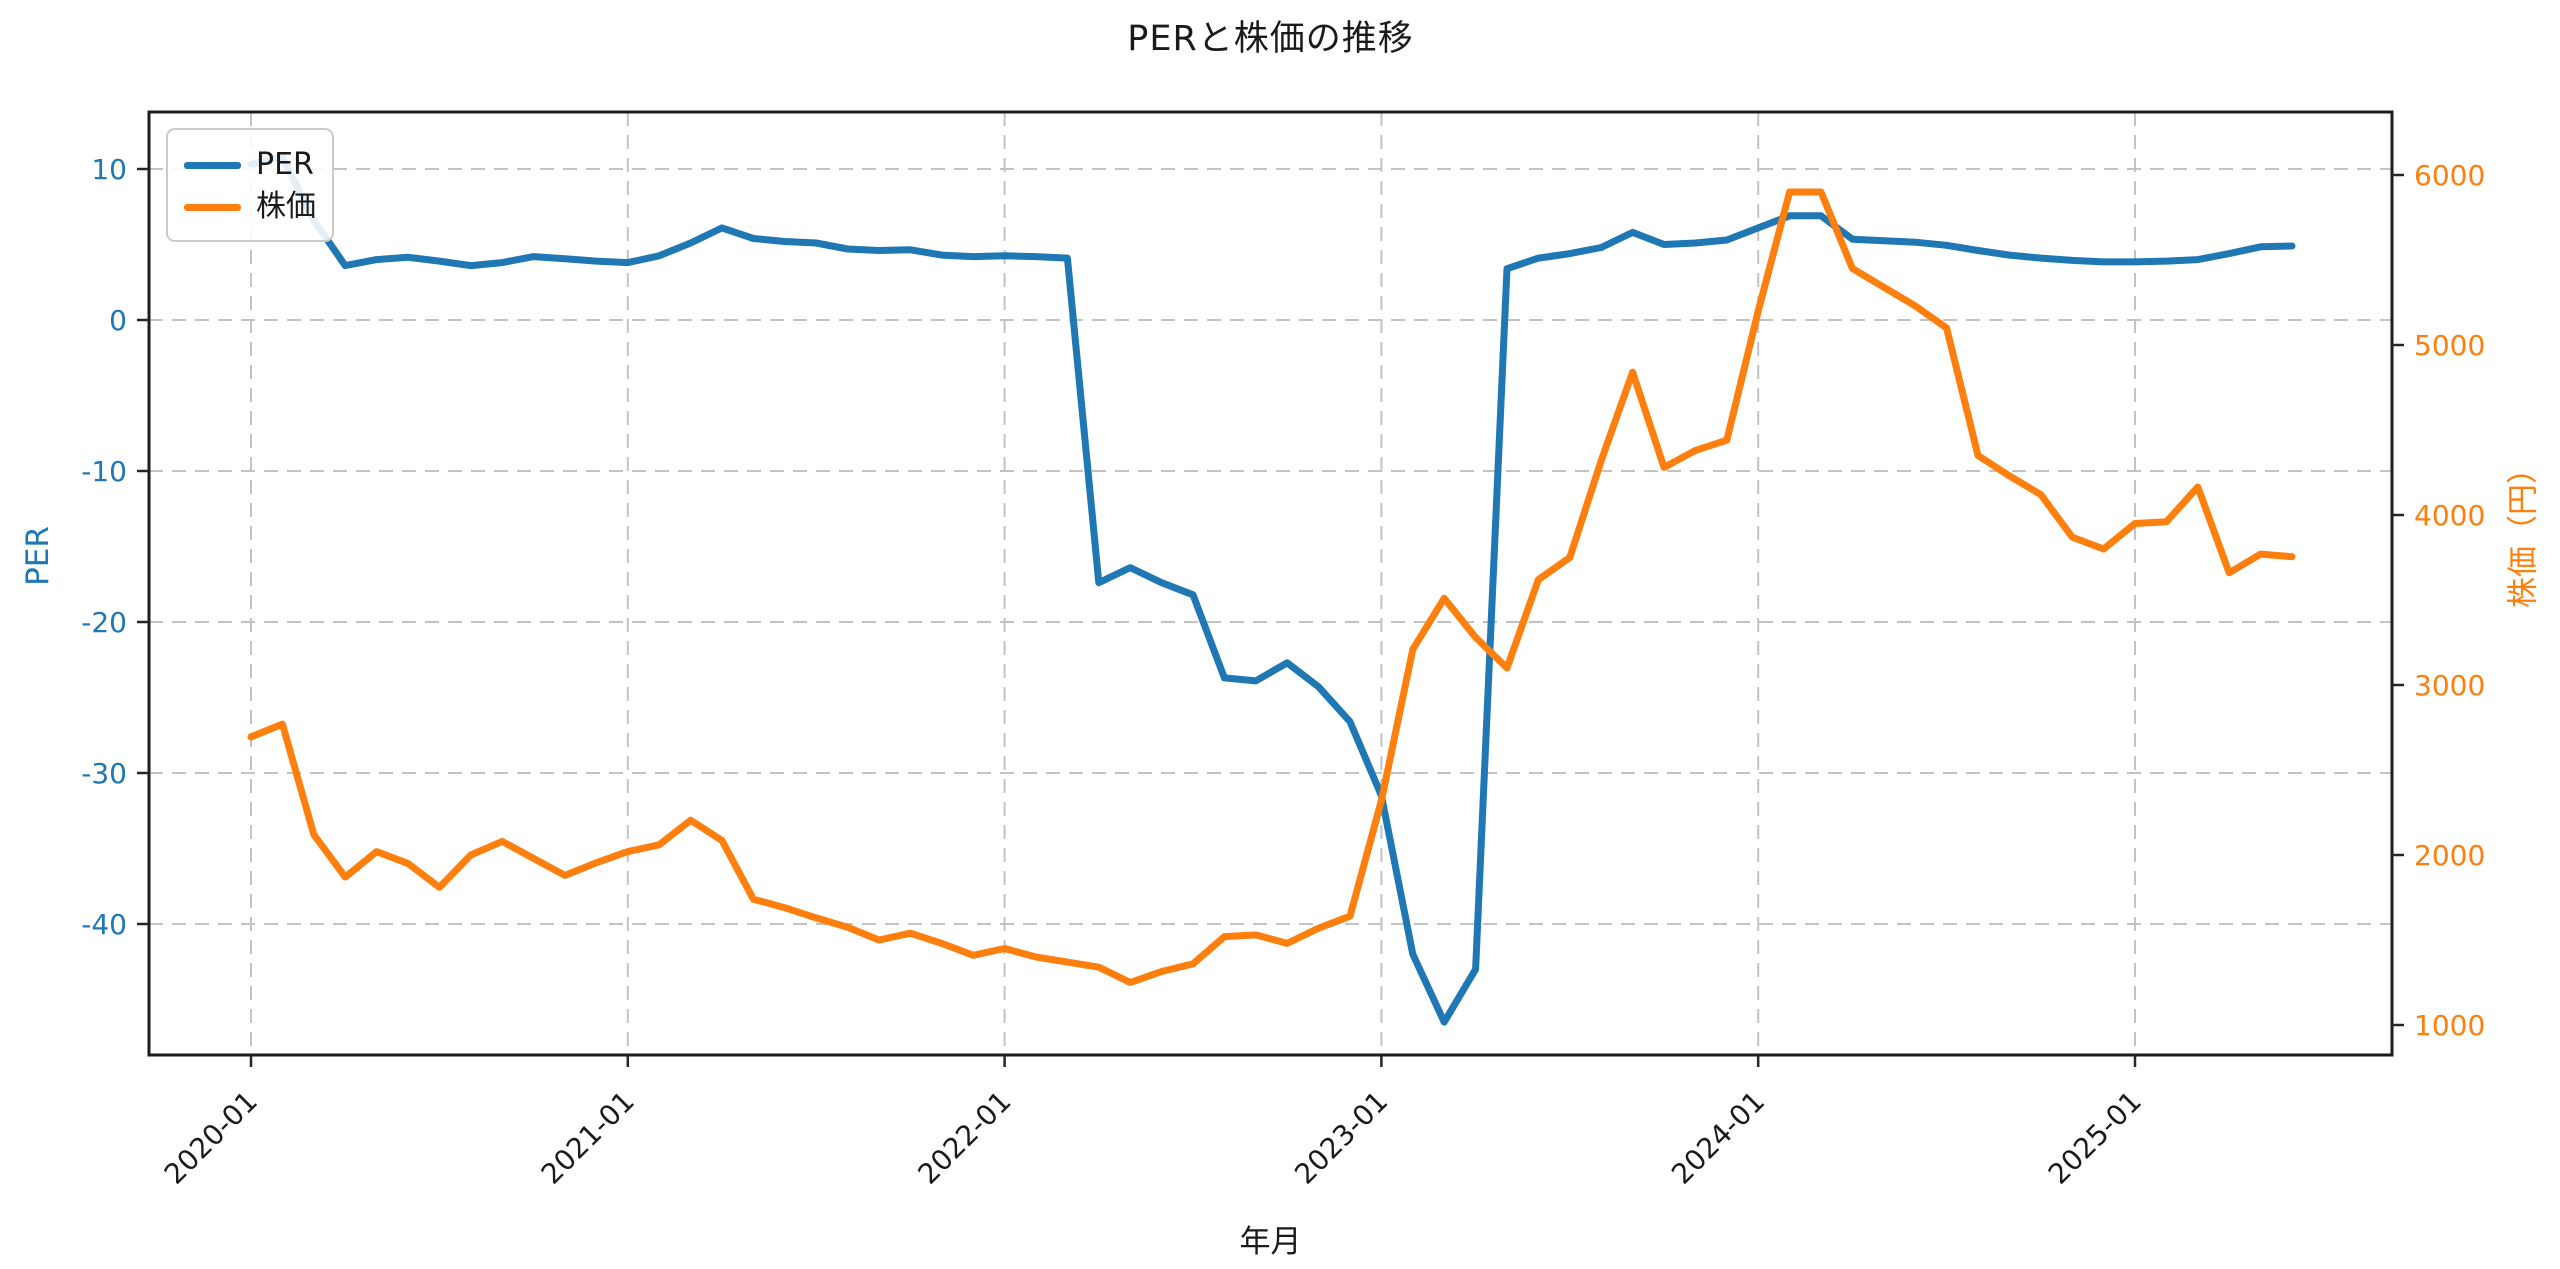 The width and height of the screenshot is (2560, 1269). Describe the element at coordinates (2095, 1138) in the screenshot. I see `svg-text: 2025-01` at that location.